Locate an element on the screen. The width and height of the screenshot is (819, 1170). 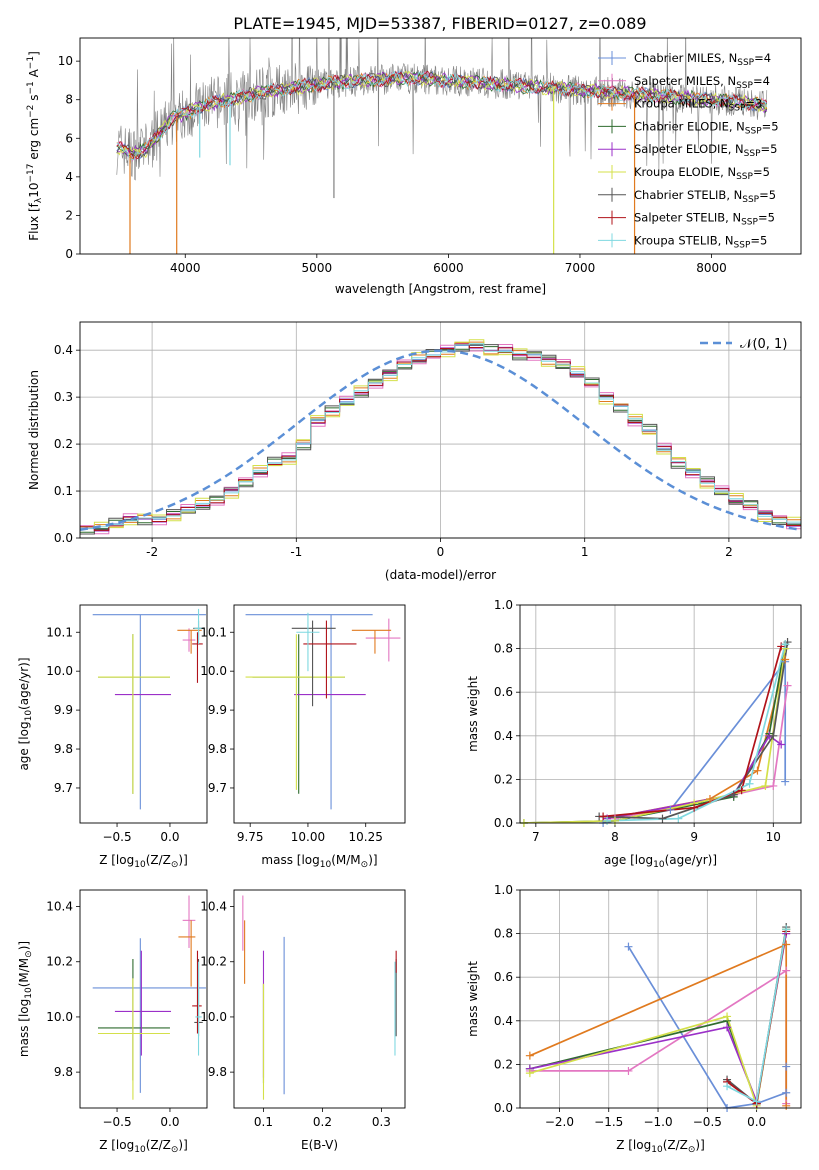
histogram-series is located at coordinates (440, 436).